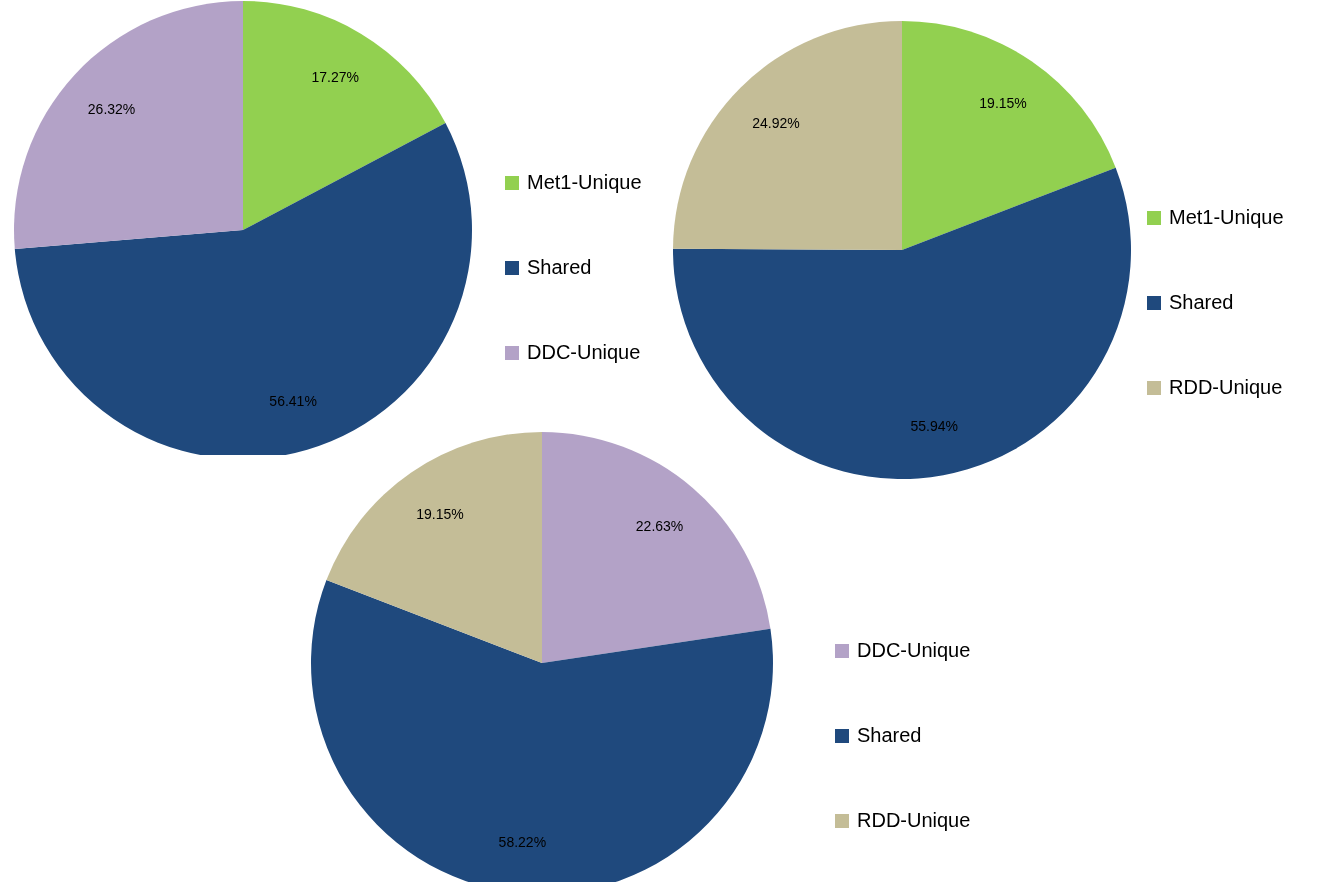 The image size is (1331, 882). What do you see at coordinates (659, 526) in the screenshot?
I see `data-label: 22.63%` at bounding box center [659, 526].